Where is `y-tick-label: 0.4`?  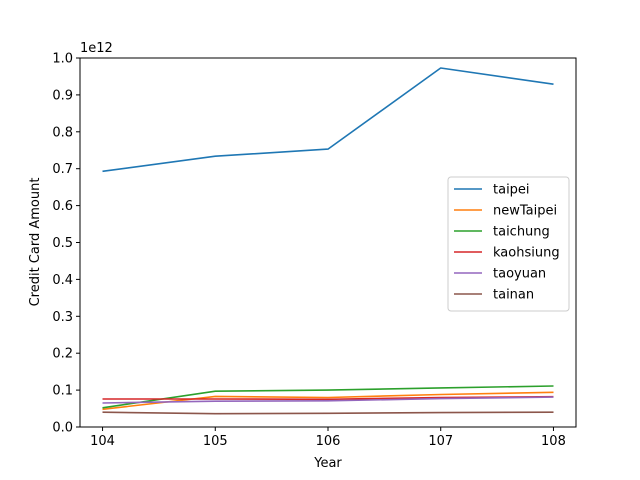 y-tick-label: 0.4 is located at coordinates (62, 280).